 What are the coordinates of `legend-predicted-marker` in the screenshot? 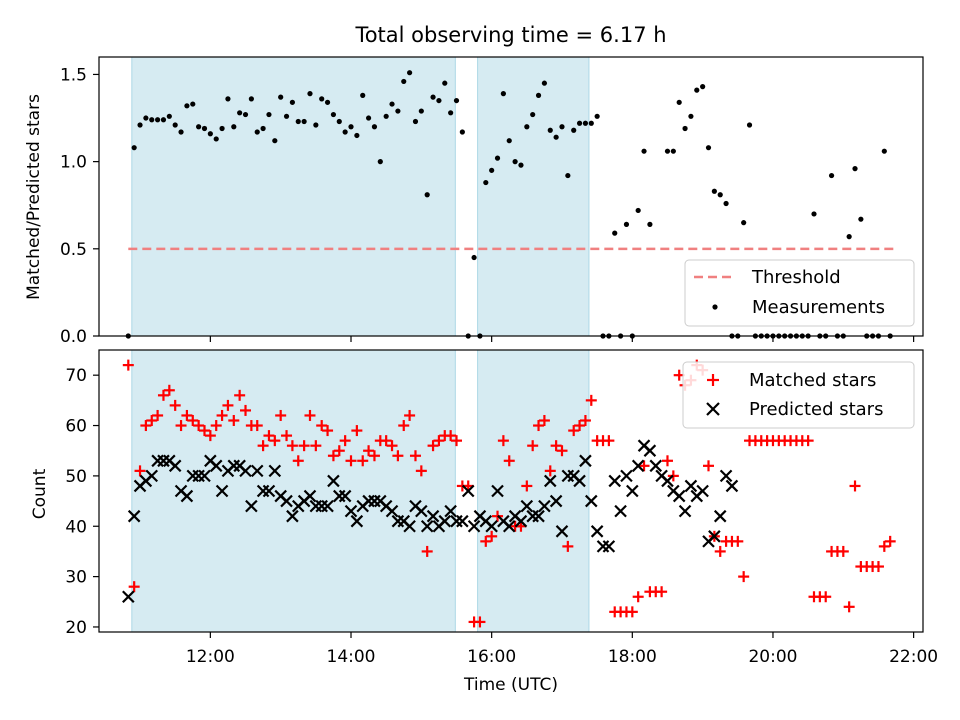 It's located at (713, 409).